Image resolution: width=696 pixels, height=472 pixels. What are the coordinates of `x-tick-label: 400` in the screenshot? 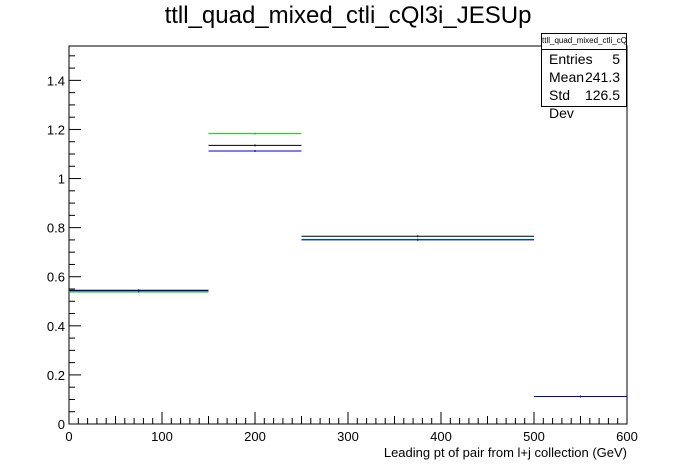 It's located at (441, 436).